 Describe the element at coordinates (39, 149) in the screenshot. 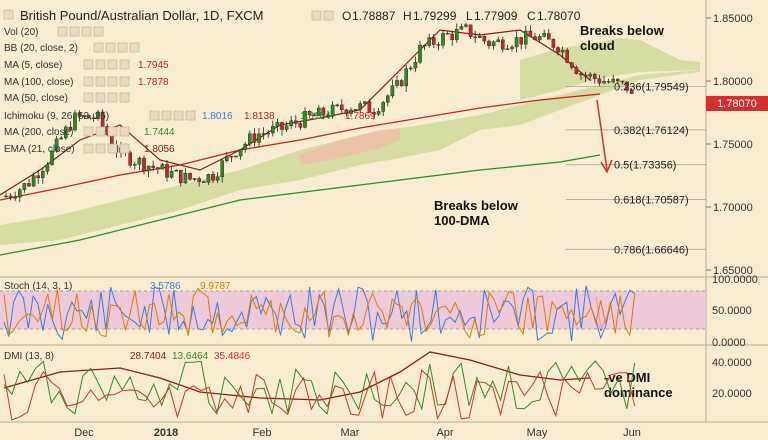

I see `legend-ema21-label: EMA (21, close)` at that location.